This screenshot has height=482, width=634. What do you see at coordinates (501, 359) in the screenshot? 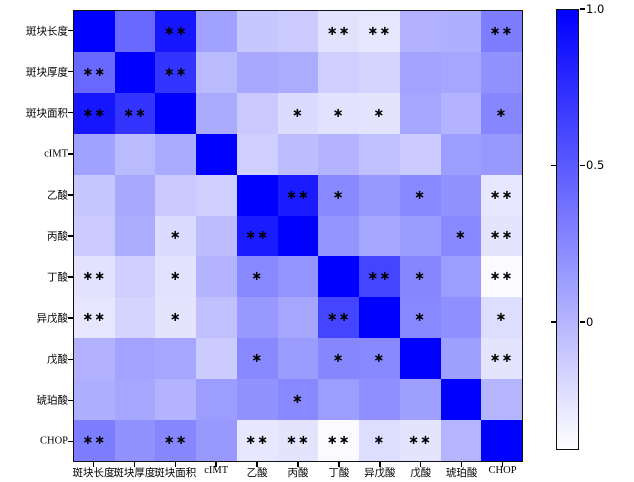
I see `heatmap-cell-戊酸-CHOP: ∗∗` at bounding box center [501, 359].